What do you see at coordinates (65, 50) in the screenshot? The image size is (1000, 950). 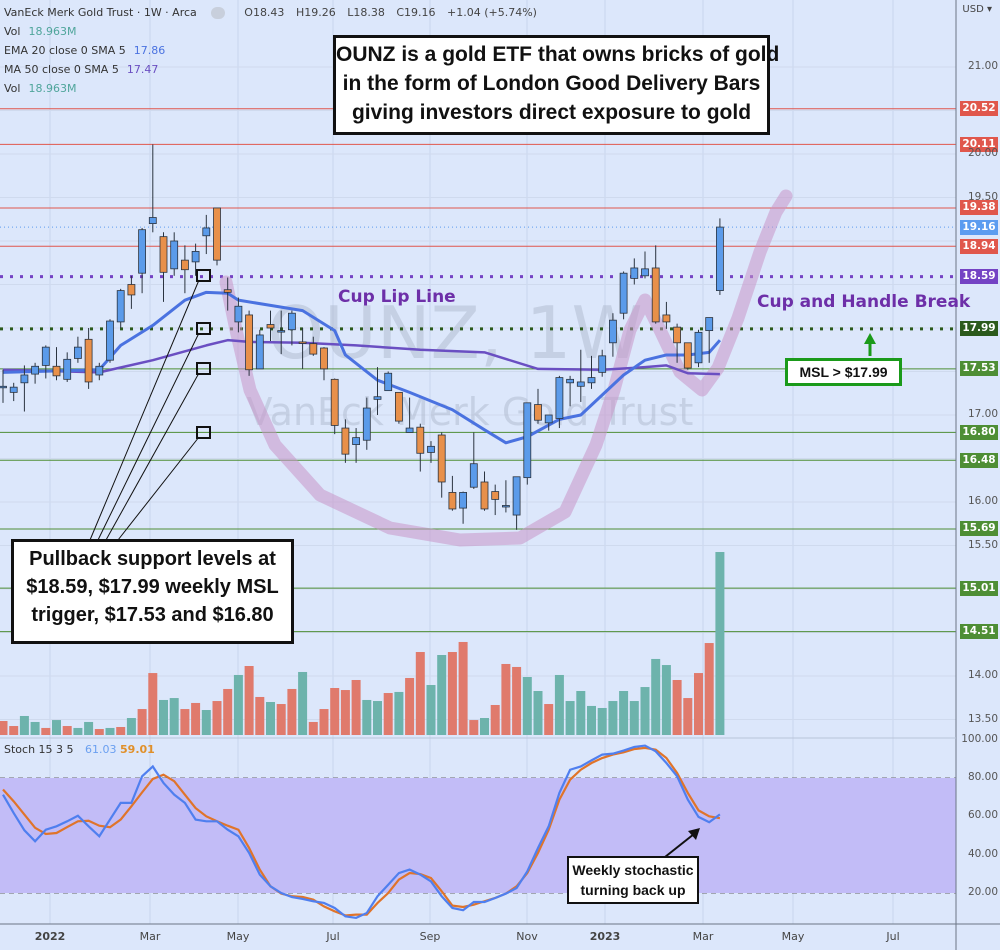 I see `indicator-name: EMA 20 close 0 SMA 5` at bounding box center [65, 50].